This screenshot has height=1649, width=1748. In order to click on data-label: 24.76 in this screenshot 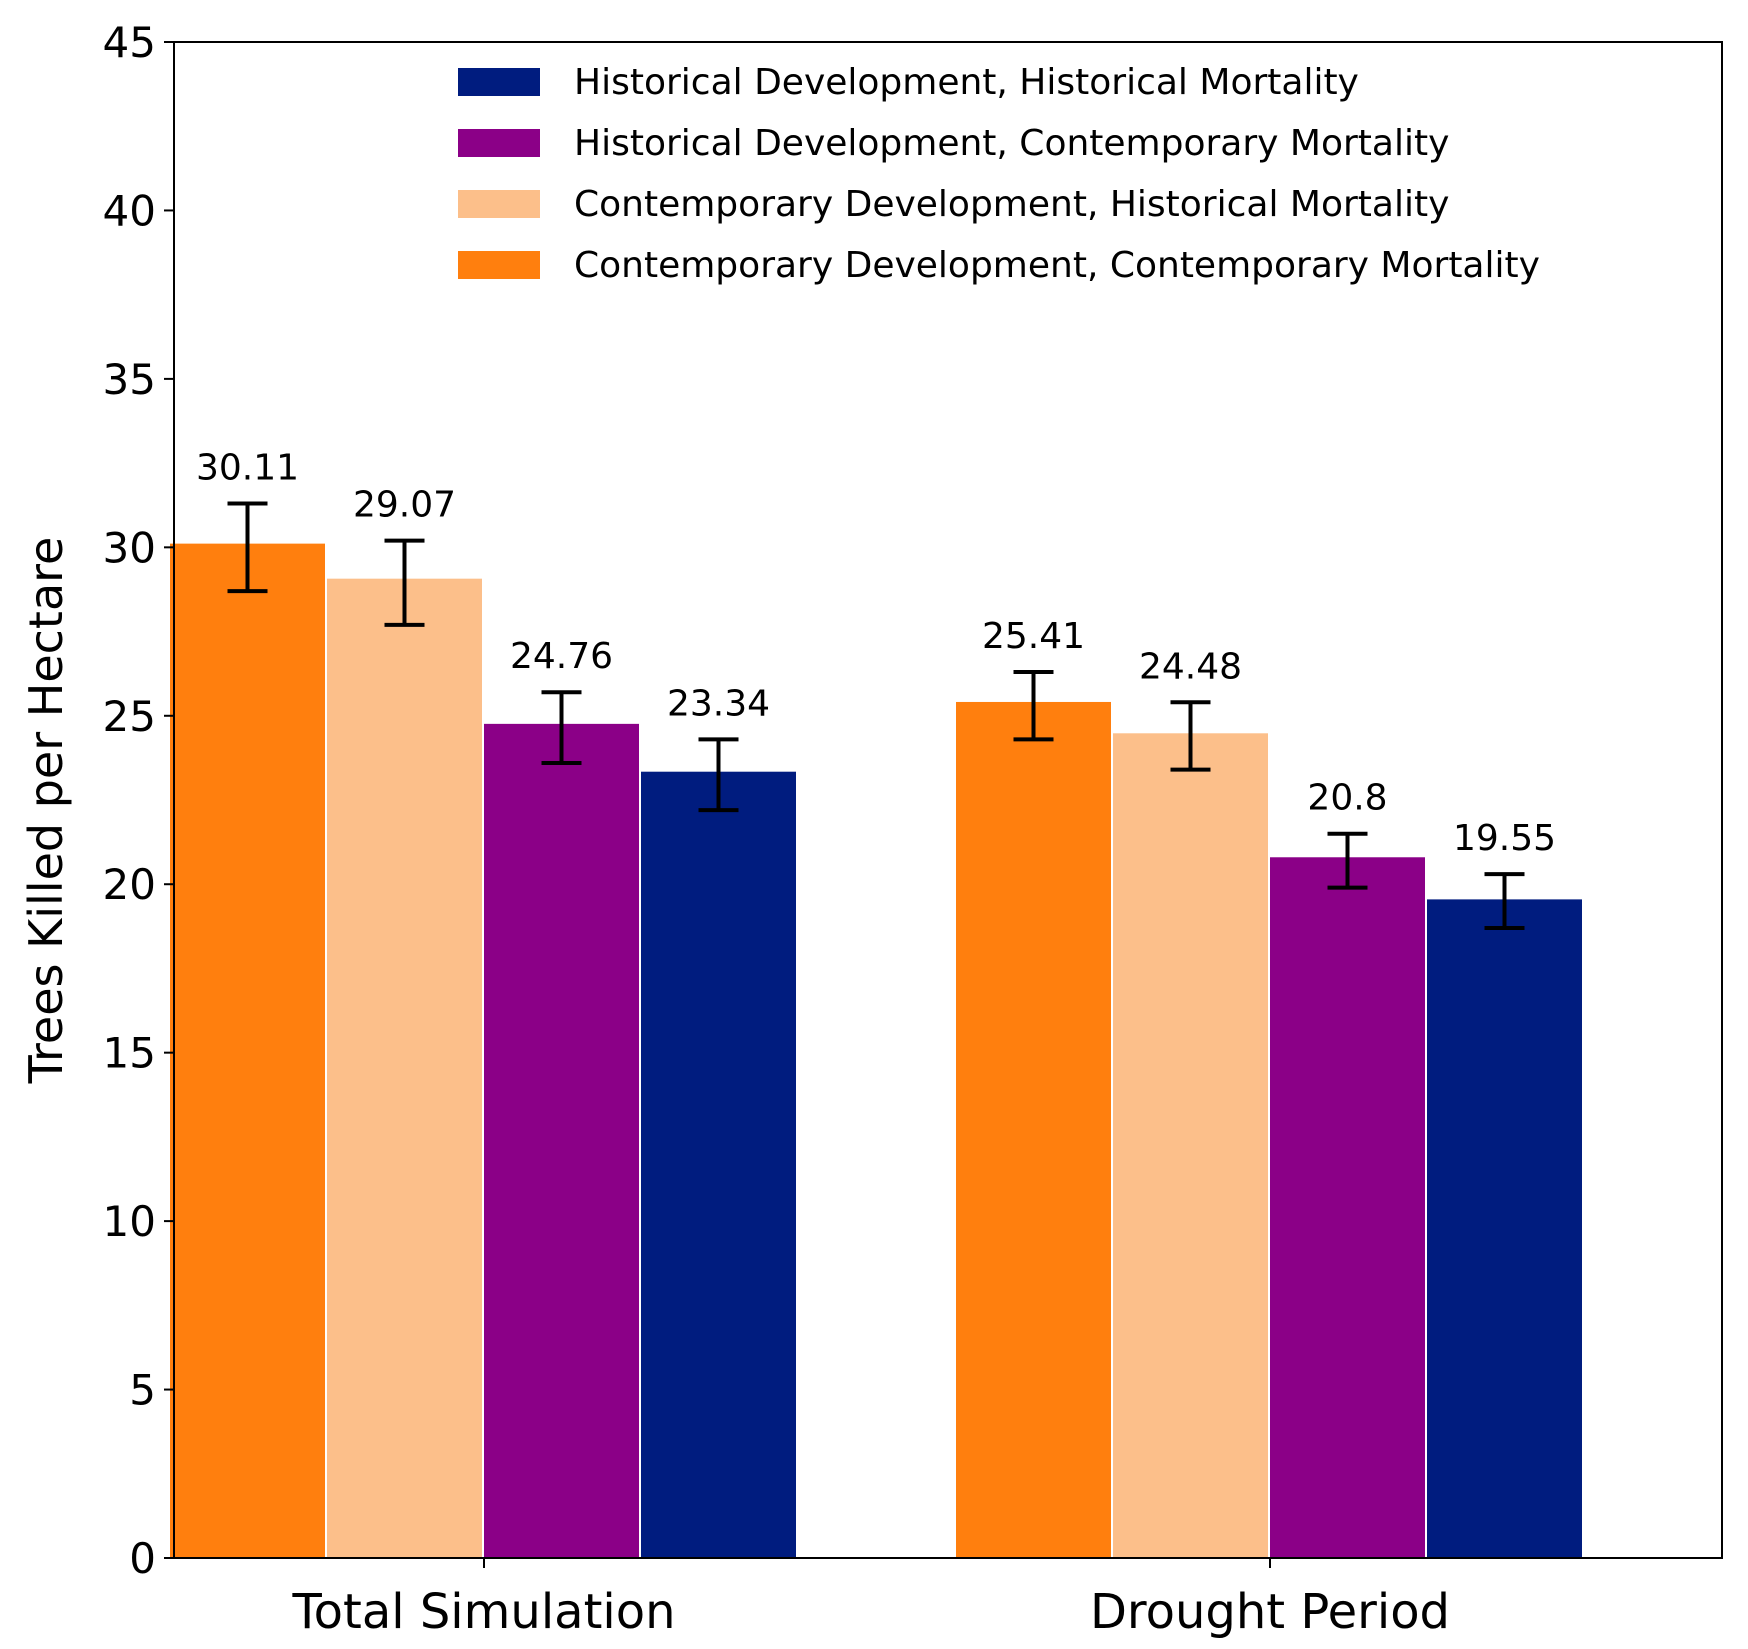, I will do `click(561, 656)`.